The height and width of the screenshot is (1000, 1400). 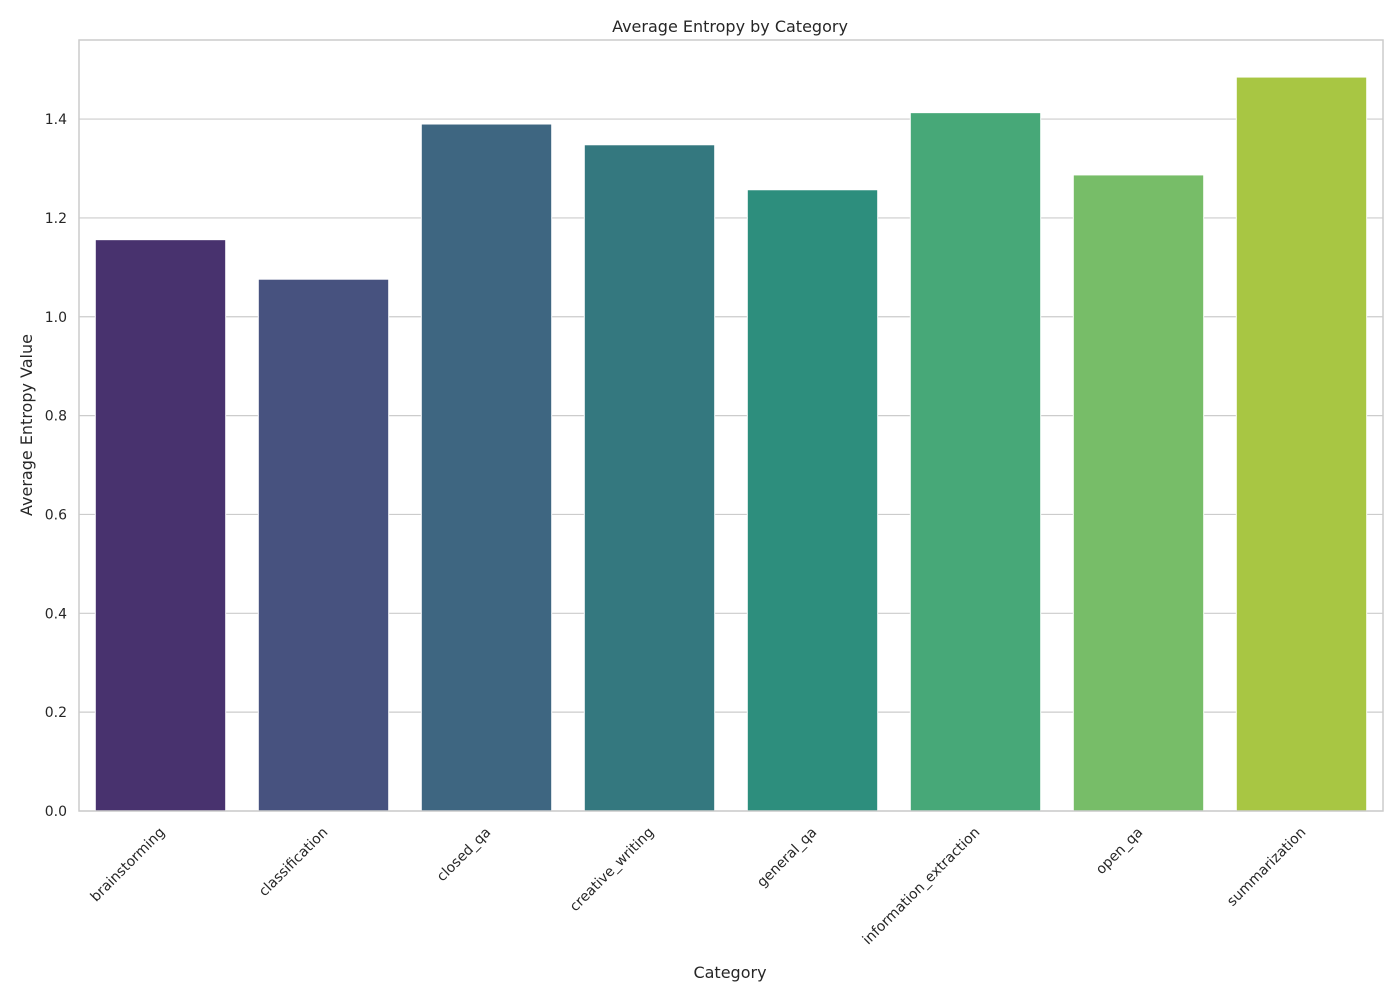 What do you see at coordinates (56, 812) in the screenshot?
I see `y-tick-label: 0.0` at bounding box center [56, 812].